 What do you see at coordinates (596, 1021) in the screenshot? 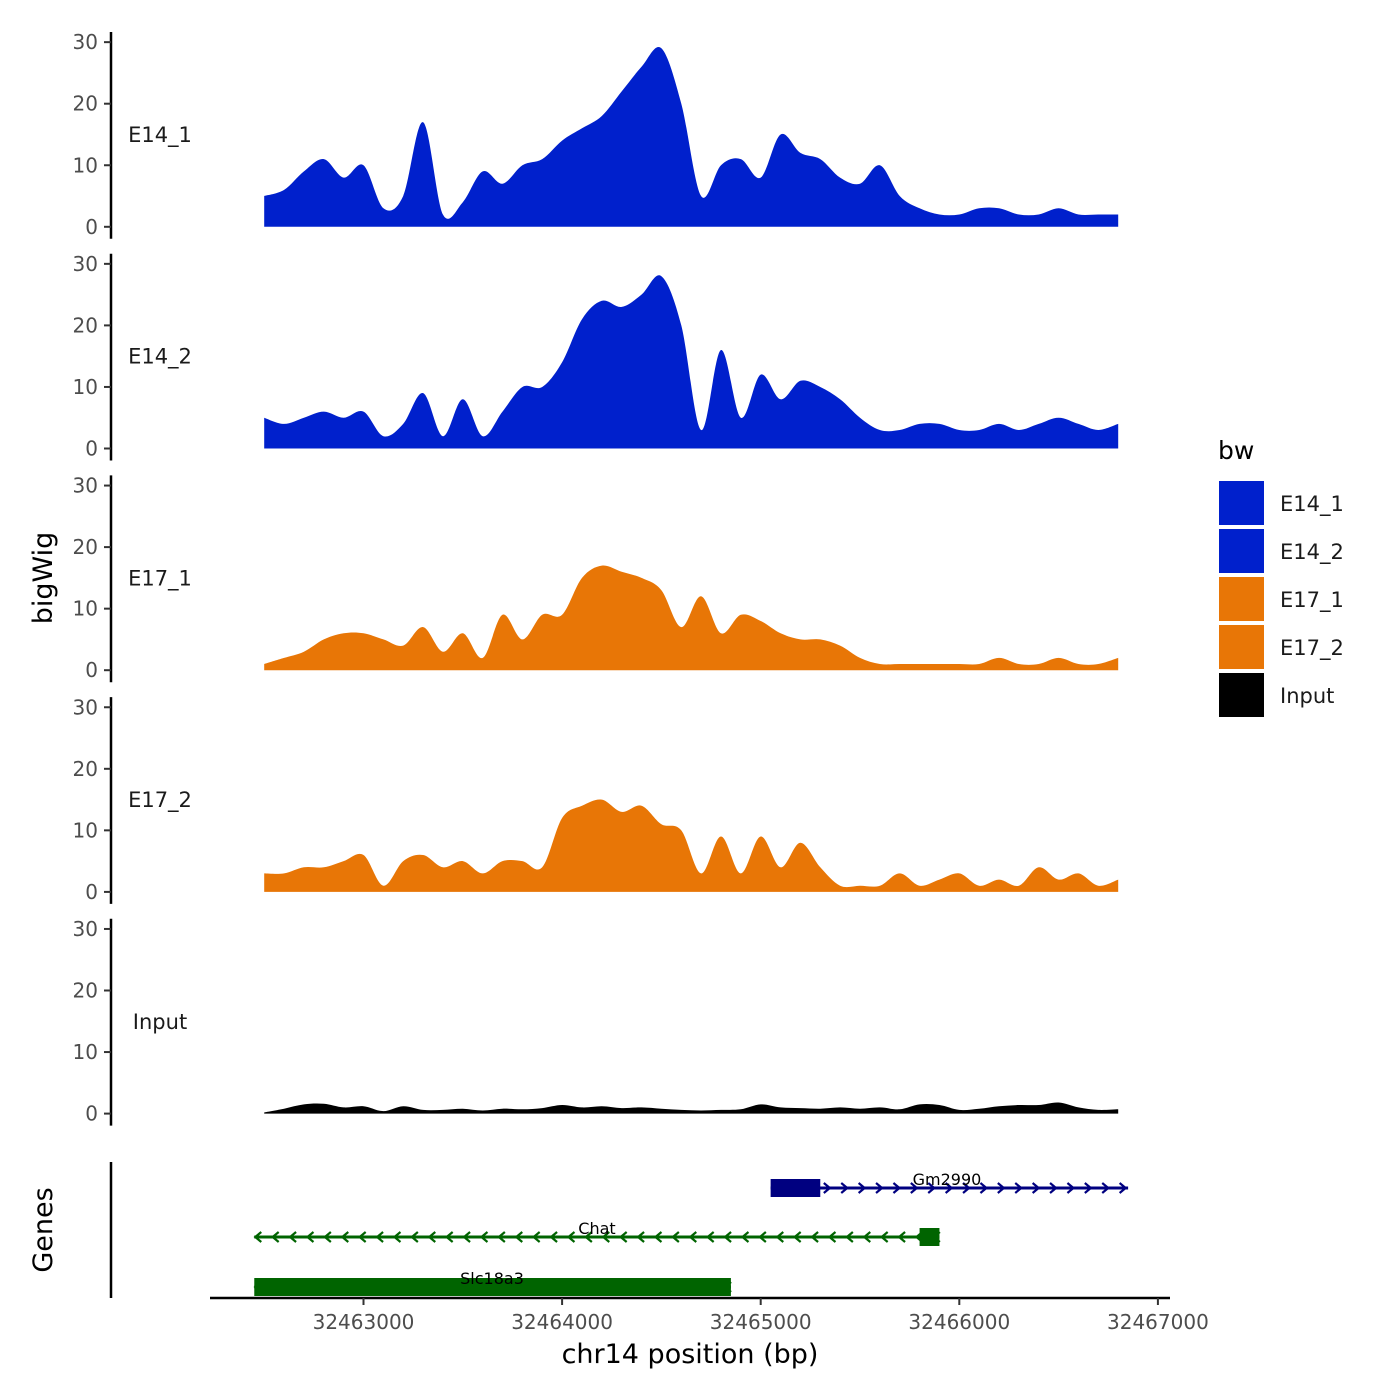
I see `track-Input: 0 10 20 30 Input` at bounding box center [596, 1021].